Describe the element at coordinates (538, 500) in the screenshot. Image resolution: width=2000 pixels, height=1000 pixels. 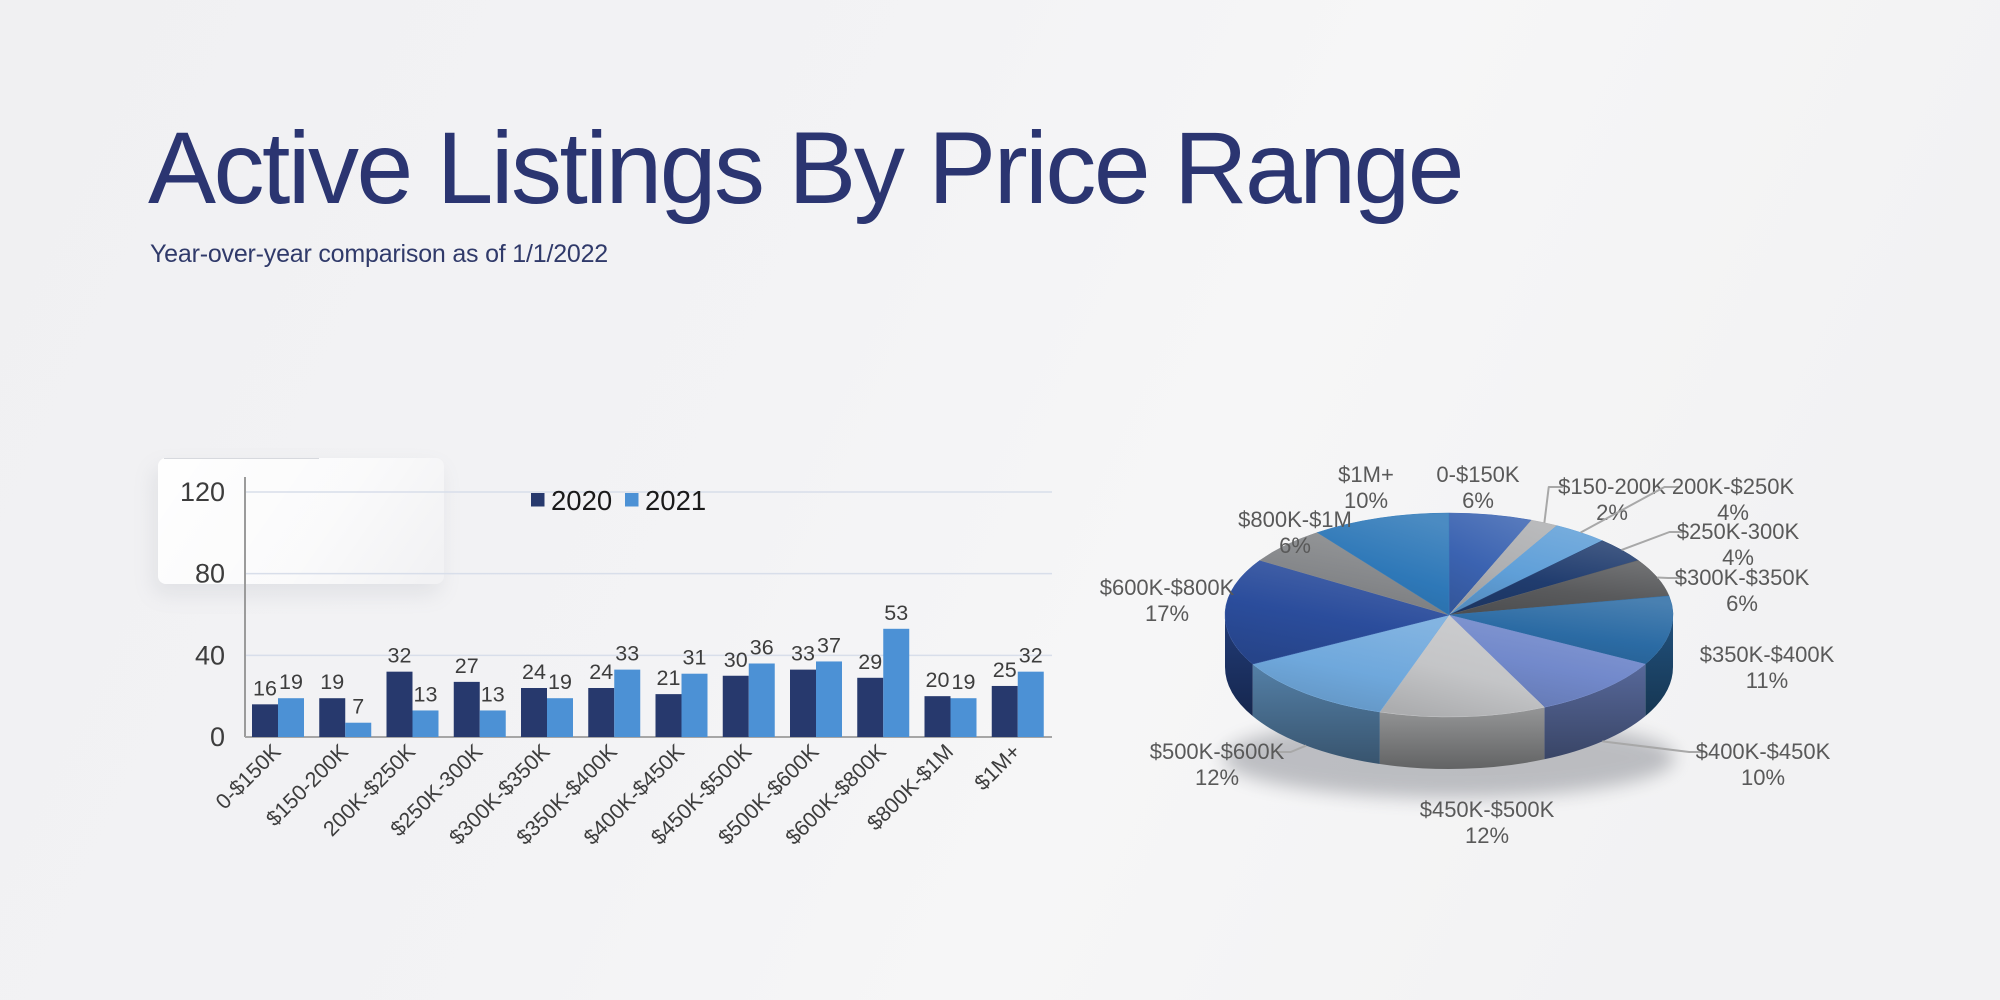
I see `legend-swatch-2020` at that location.